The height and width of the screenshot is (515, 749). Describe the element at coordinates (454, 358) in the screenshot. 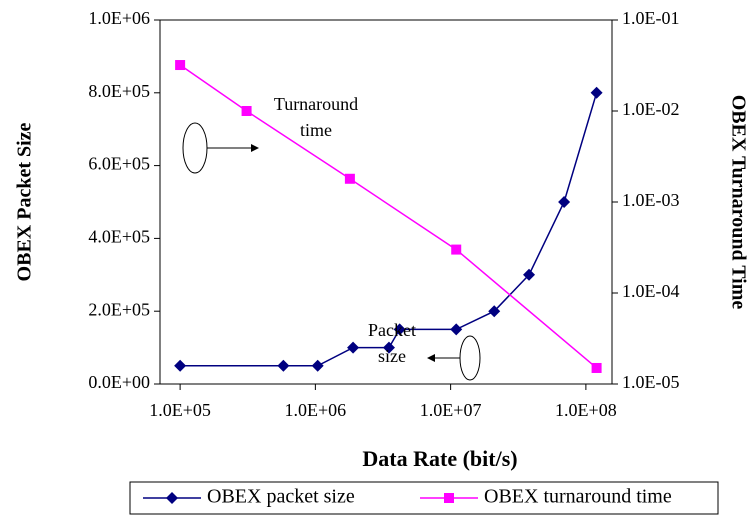

I see `annotation-packet` at that location.